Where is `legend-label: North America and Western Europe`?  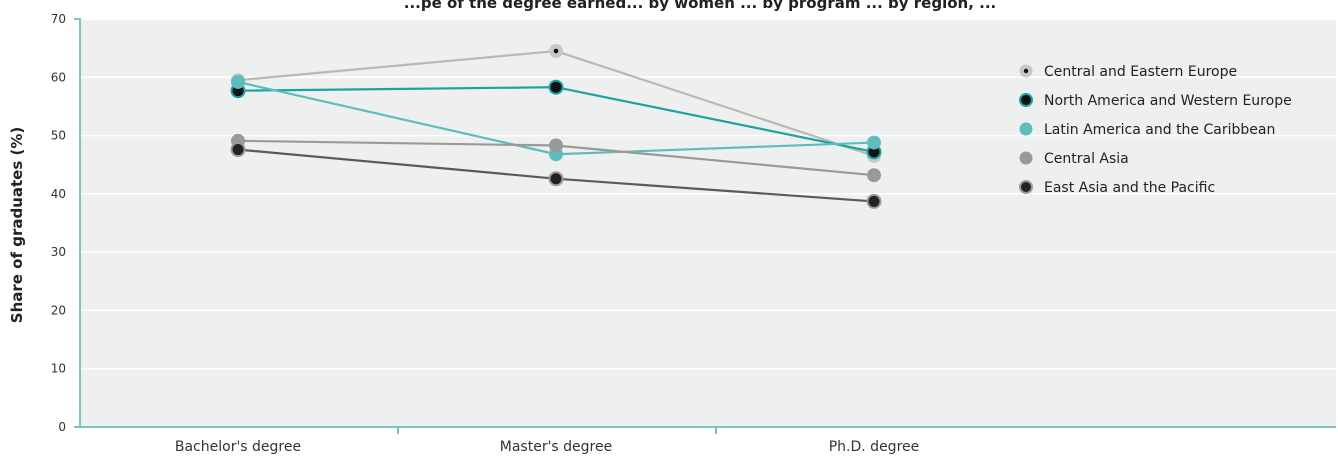
legend-label: North America and Western Europe is located at coordinates (1168, 101).